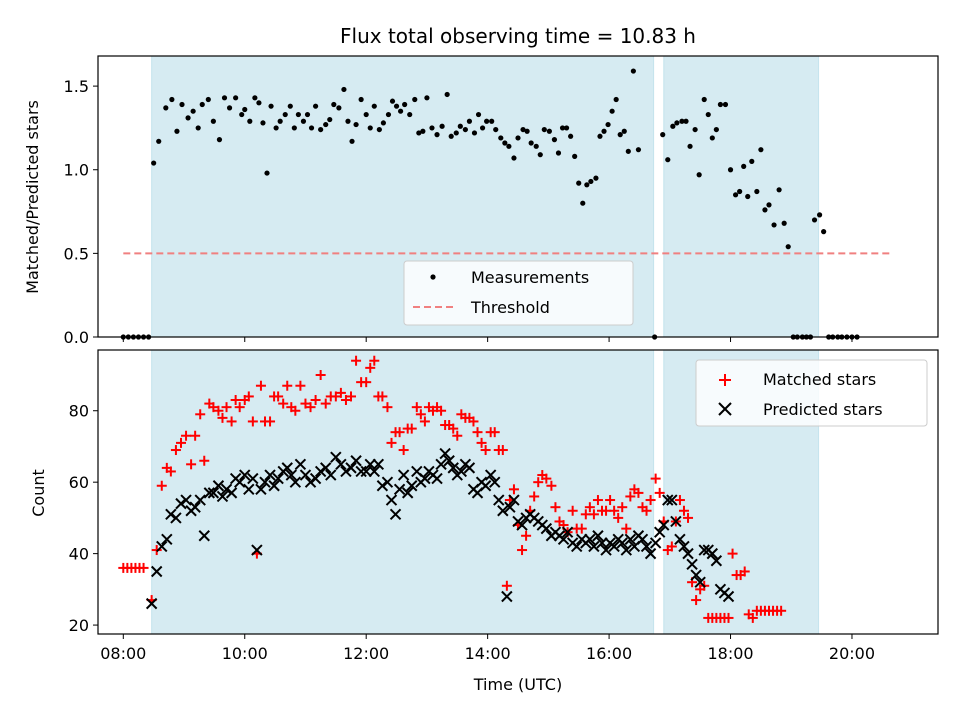  Describe the element at coordinates (433, 277) in the screenshot. I see `legend-measurements-marker` at that location.